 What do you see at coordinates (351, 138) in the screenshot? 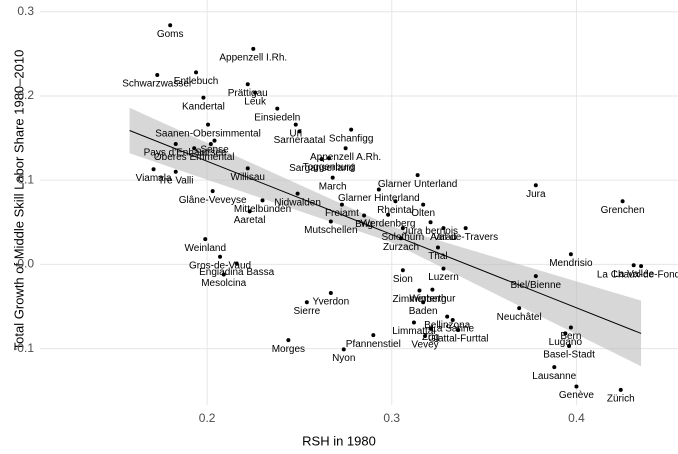
I see `point-label: Schanfigg` at bounding box center [351, 138].